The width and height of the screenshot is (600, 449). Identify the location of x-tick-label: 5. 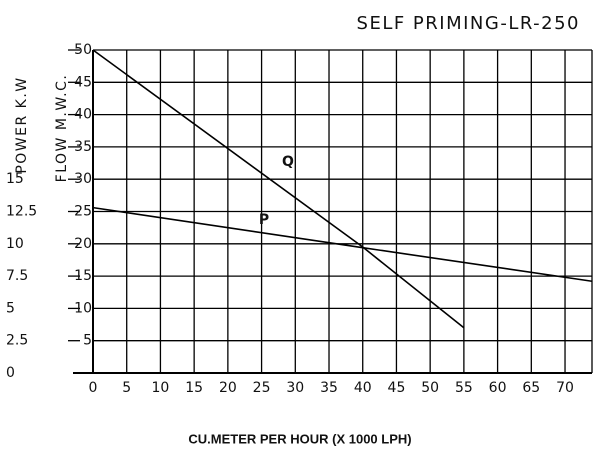
(126, 388).